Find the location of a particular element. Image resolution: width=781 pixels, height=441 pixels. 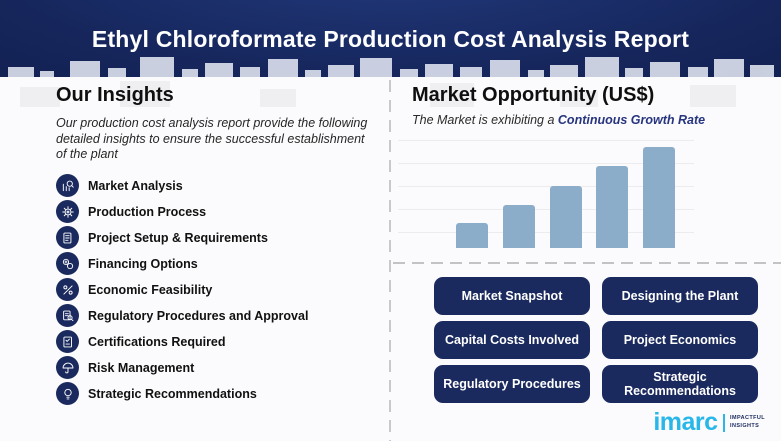

financing-options-icon is located at coordinates (67, 263).